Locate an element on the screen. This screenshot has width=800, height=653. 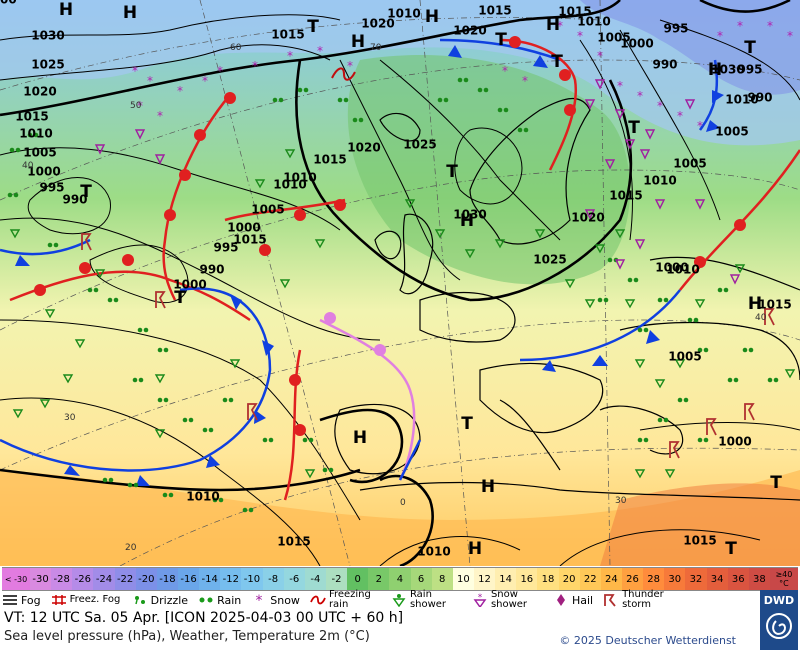
fog-icon is located at coordinates (10, 600).